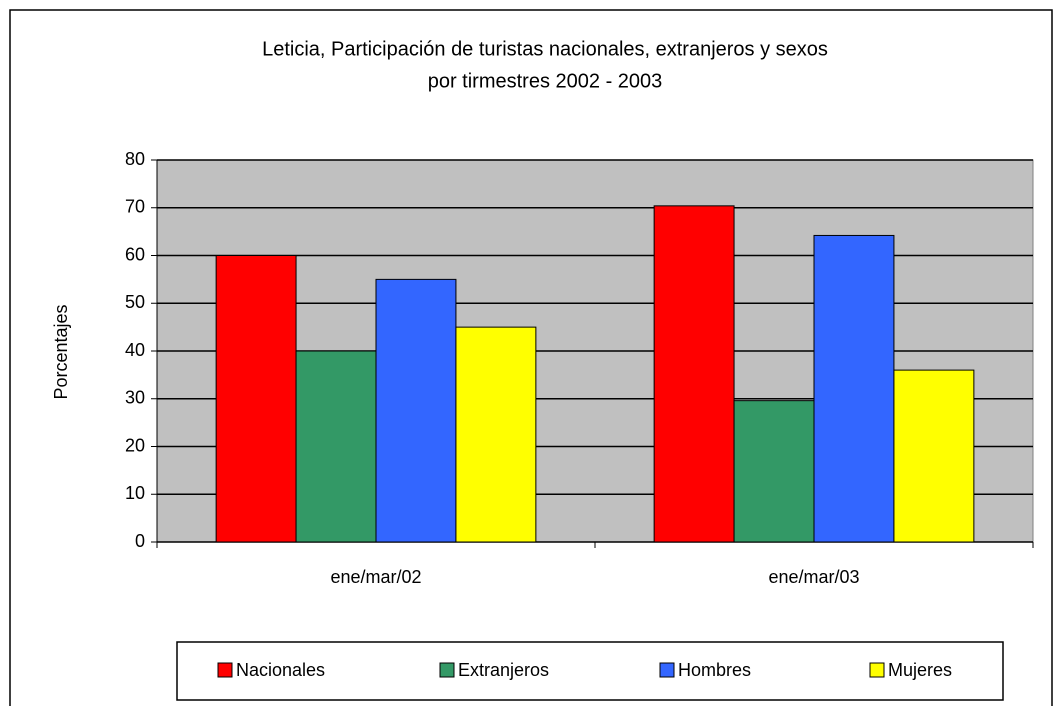 The image size is (1062, 706). Describe the element at coordinates (375, 577) in the screenshot. I see `x-tick-label: ene/mar/02` at that location.